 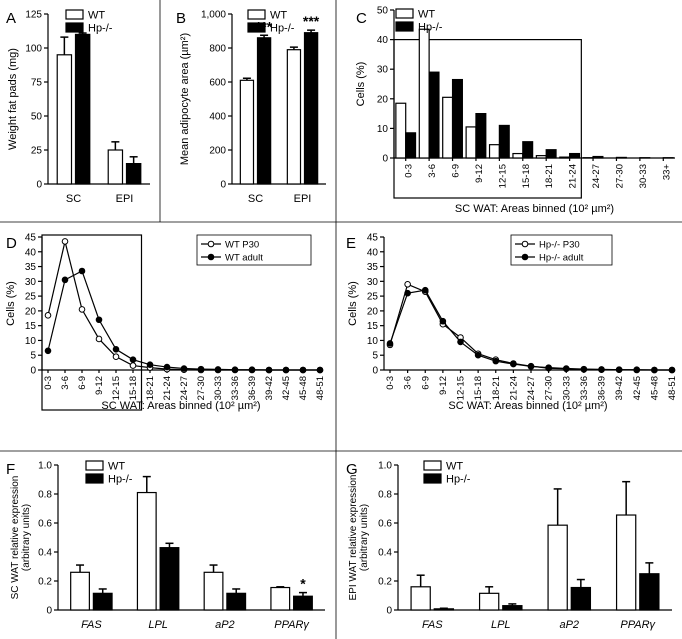 What do you see at coordinates (373, 238) in the screenshot?
I see `y-tick-label-e: 45` at bounding box center [373, 238].